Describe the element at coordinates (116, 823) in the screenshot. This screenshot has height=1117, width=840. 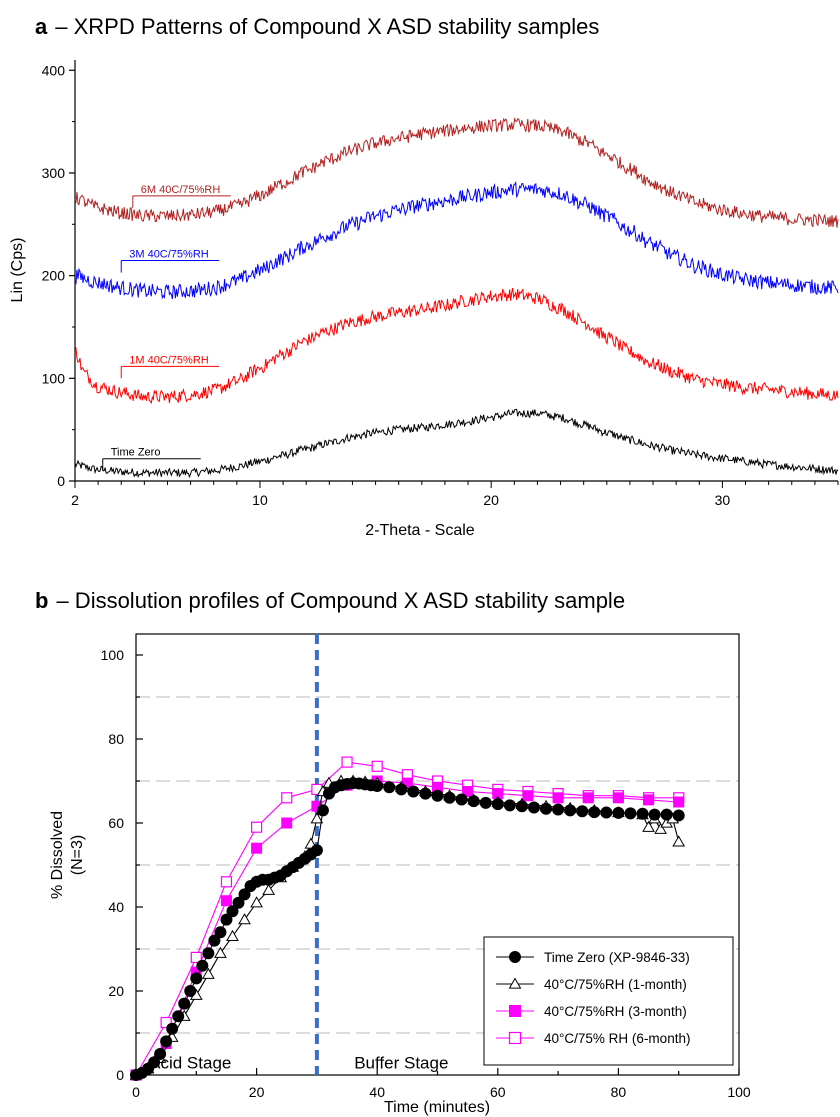
I see `dissolution-y-tick-label: 60` at that location.